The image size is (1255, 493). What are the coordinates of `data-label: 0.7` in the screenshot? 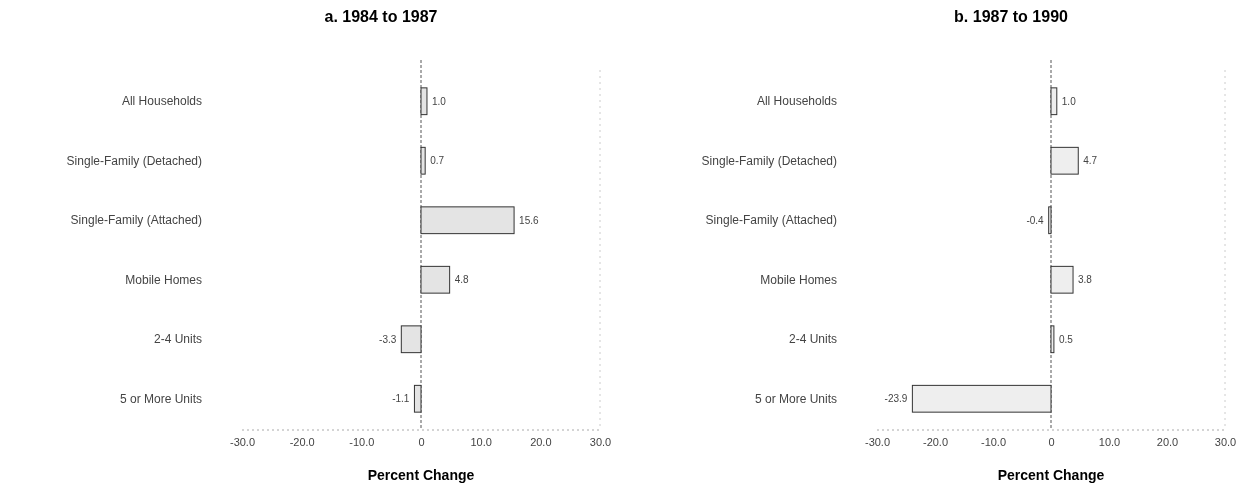 It's located at (437, 161).